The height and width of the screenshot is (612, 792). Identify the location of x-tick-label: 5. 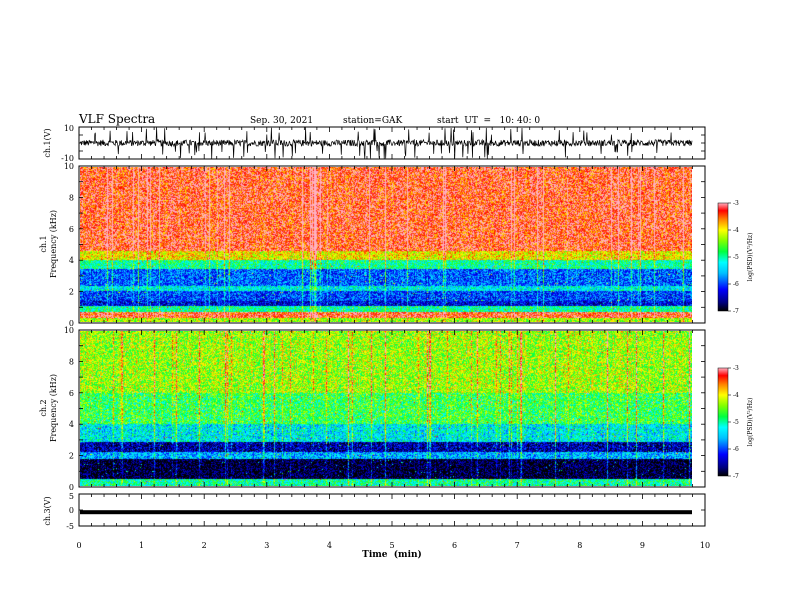
(391, 545).